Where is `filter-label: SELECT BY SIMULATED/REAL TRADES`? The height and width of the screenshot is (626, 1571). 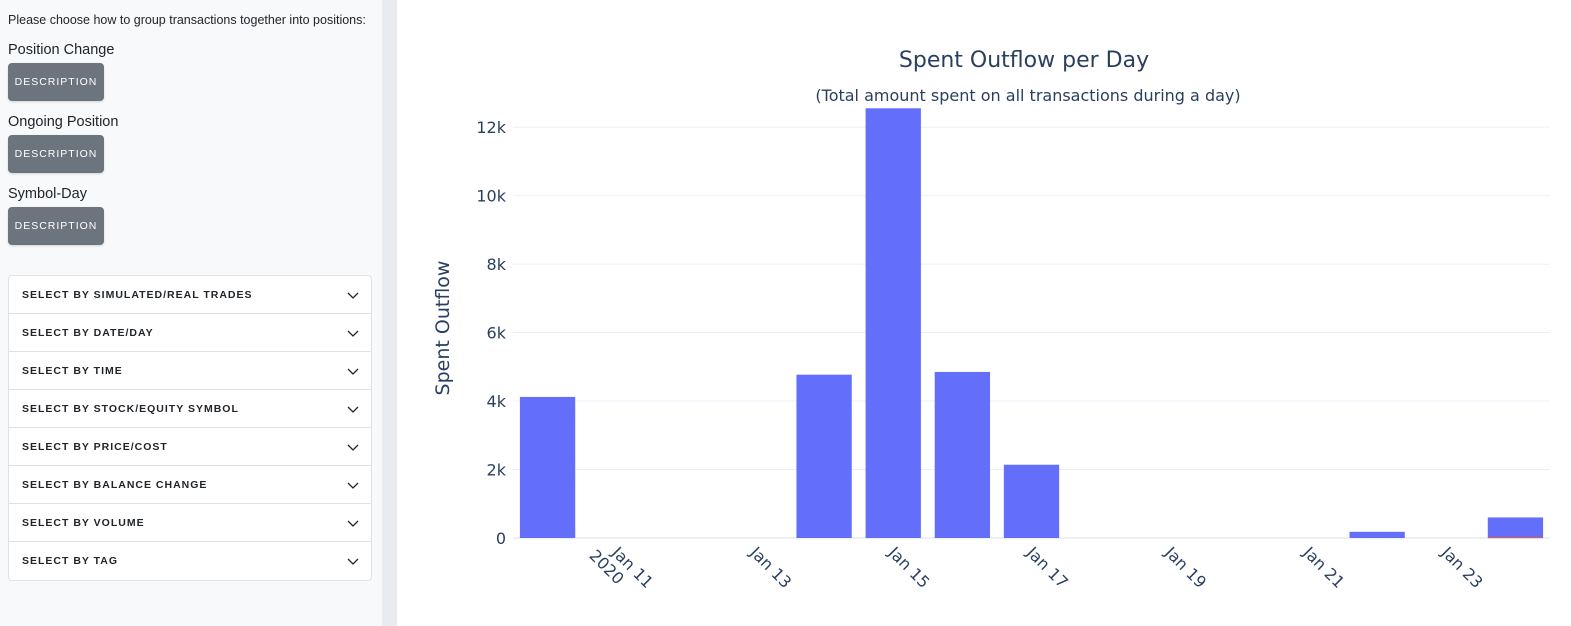 filter-label: SELECT BY SIMULATED/REAL TRADES is located at coordinates (137, 294).